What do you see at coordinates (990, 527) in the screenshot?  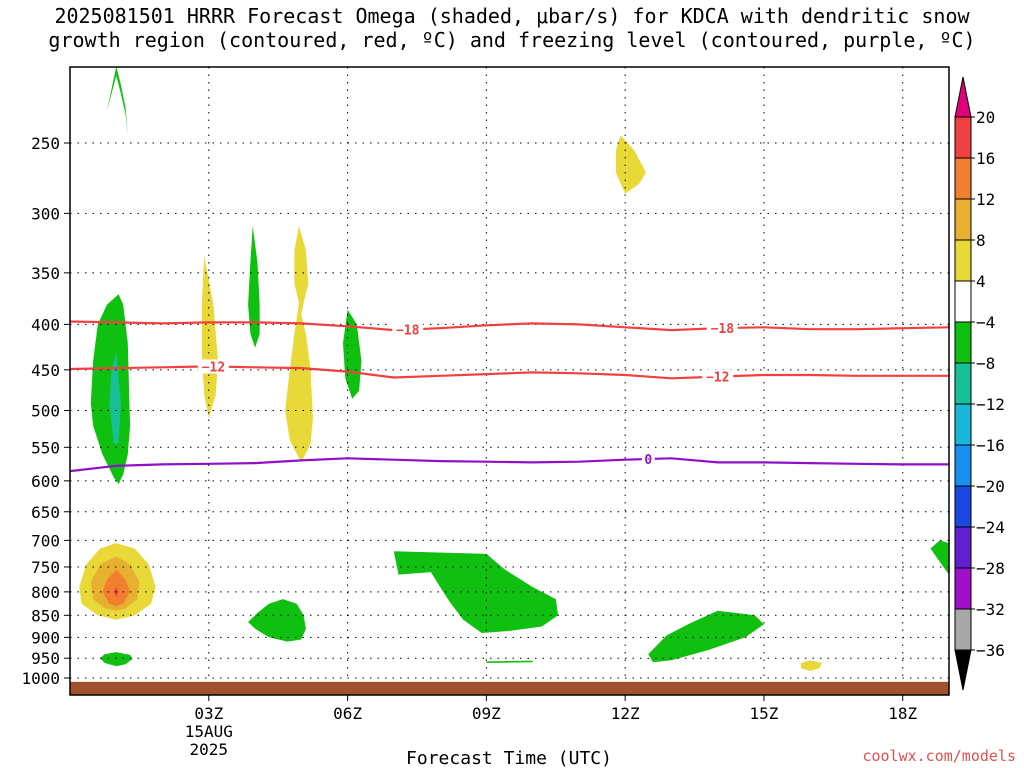 I see `colorbar-label-10: −24` at bounding box center [990, 527].